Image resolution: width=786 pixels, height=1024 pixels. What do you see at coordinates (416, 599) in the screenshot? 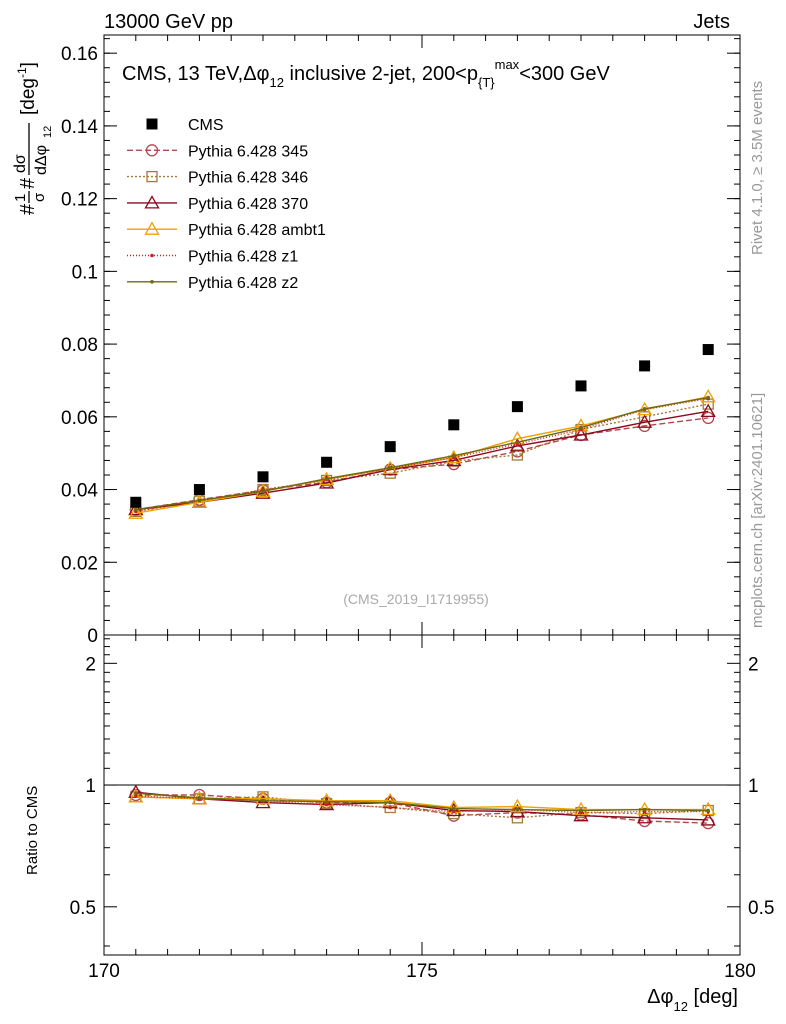
I see `analysis-watermark: (CMS_2019_I1719955)` at bounding box center [416, 599].